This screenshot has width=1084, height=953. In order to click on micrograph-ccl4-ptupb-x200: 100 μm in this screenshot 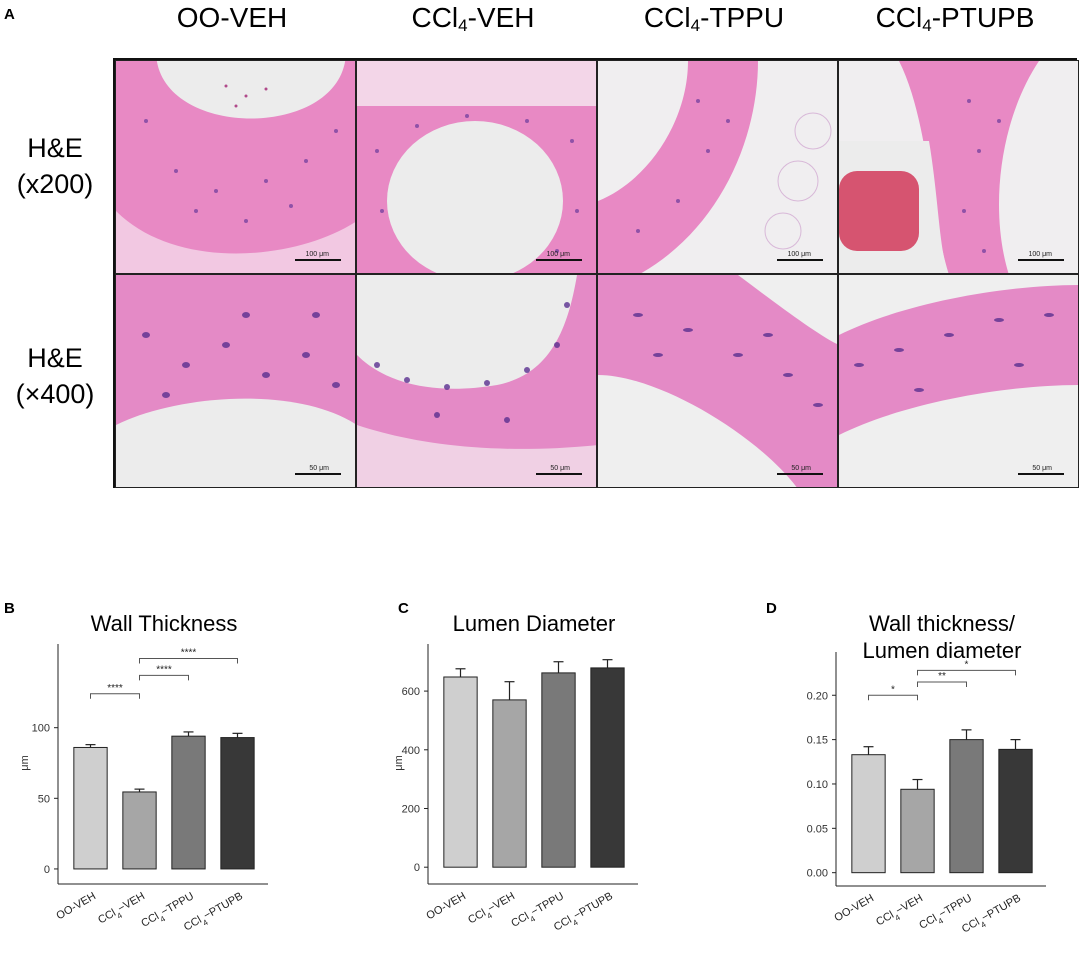, I will do `click(958, 167)`.